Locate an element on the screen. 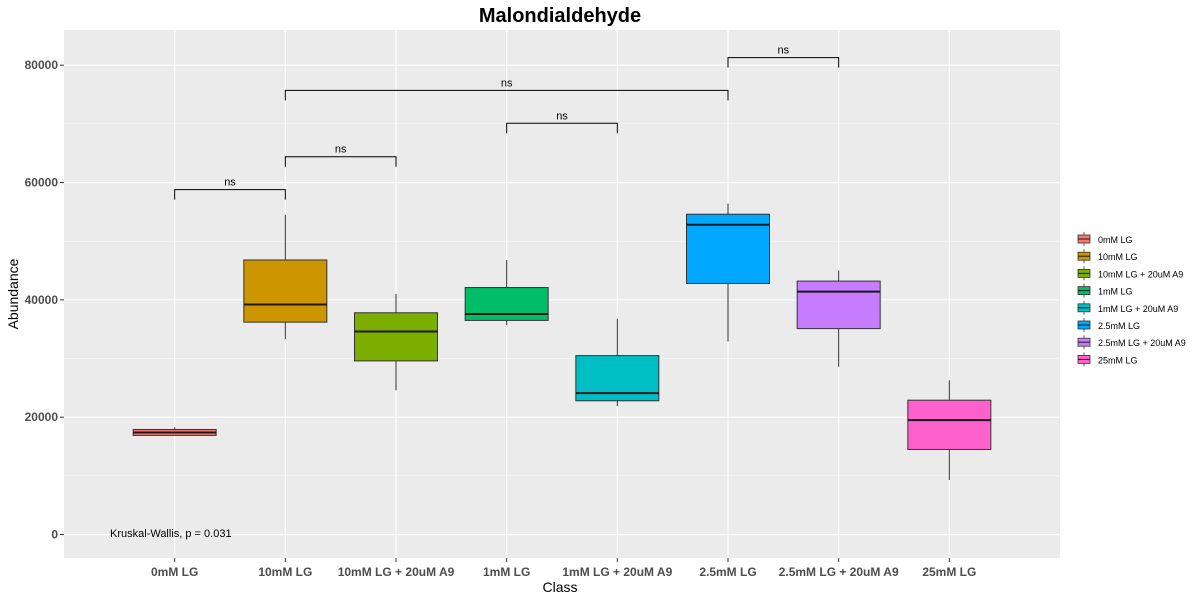  legend-item: 2.5mM LG + 20uM A9 is located at coordinates (1131, 342).